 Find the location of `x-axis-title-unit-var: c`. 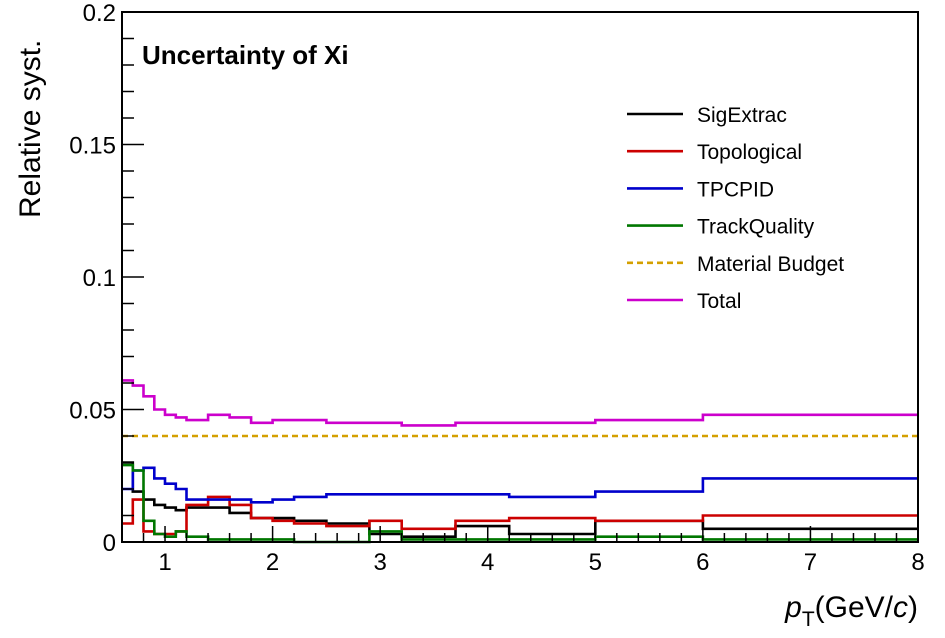

x-axis-title-unit-var: c is located at coordinates (900, 607).